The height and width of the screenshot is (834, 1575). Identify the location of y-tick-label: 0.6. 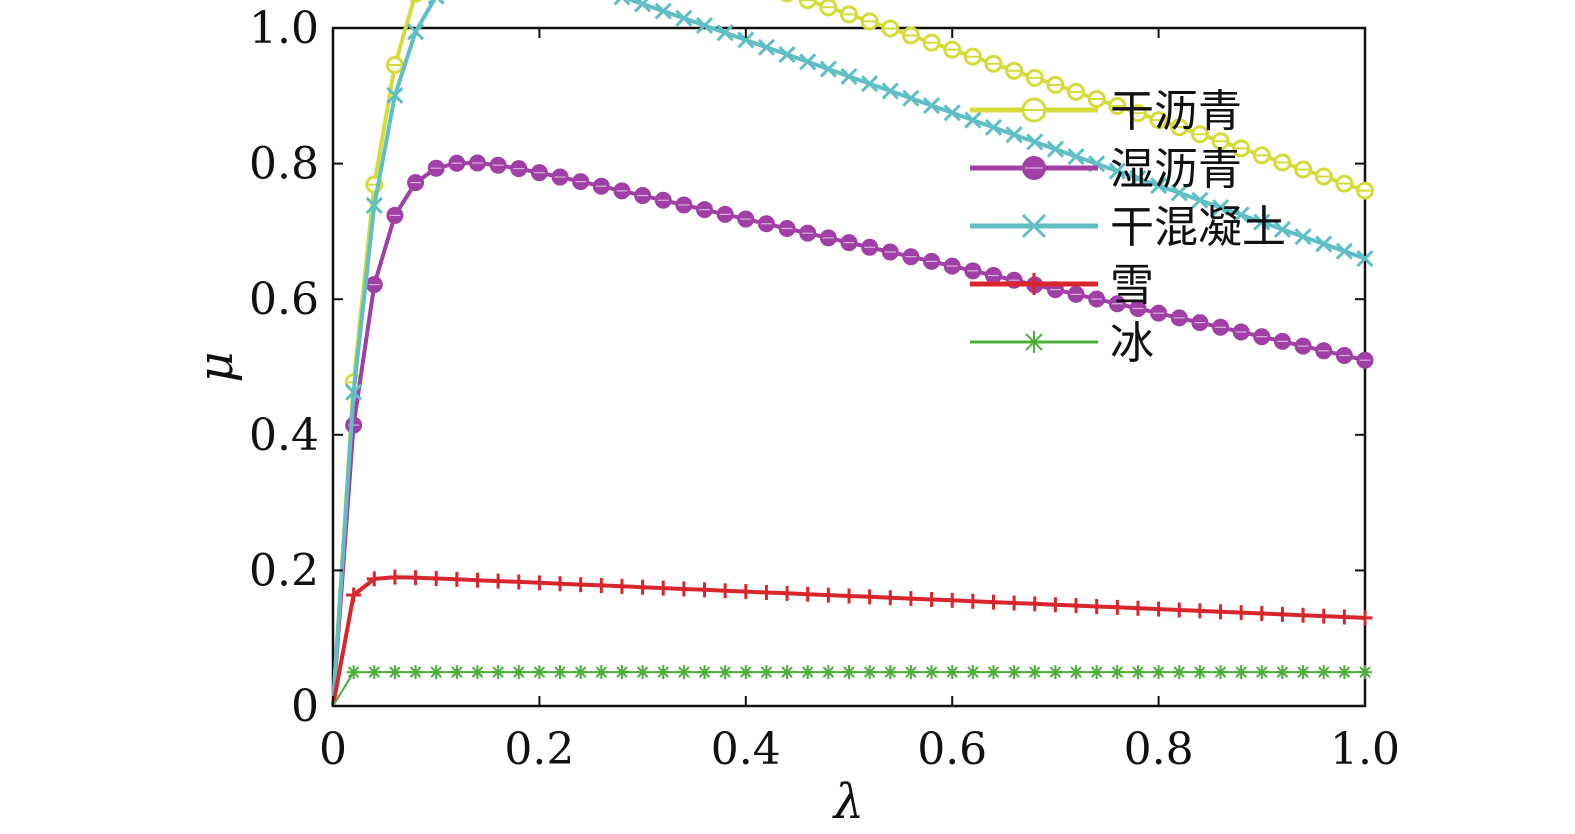
(284, 299).